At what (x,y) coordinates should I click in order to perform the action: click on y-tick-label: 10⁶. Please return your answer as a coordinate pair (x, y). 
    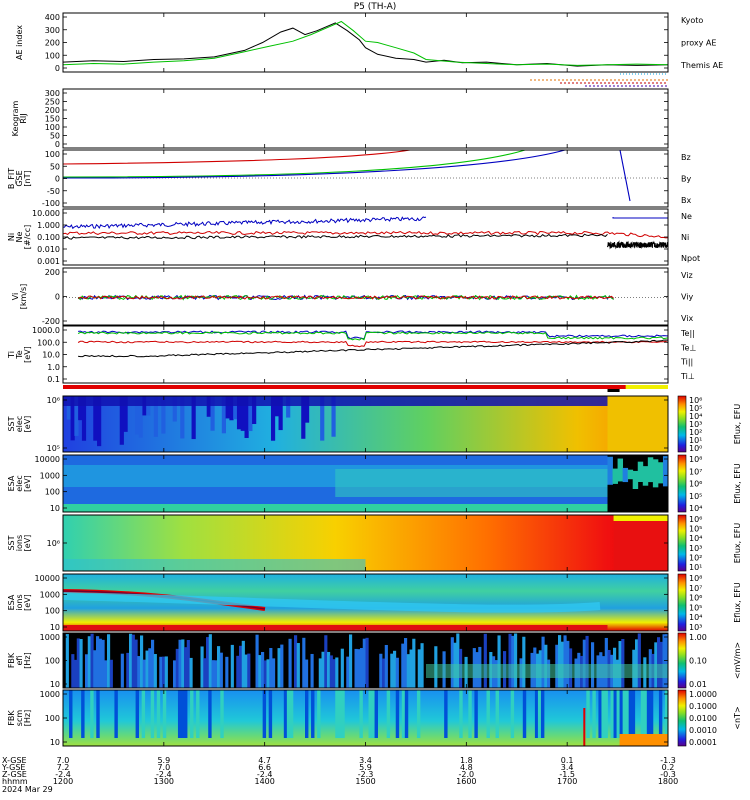
    Looking at the image, I should click on (53, 400).